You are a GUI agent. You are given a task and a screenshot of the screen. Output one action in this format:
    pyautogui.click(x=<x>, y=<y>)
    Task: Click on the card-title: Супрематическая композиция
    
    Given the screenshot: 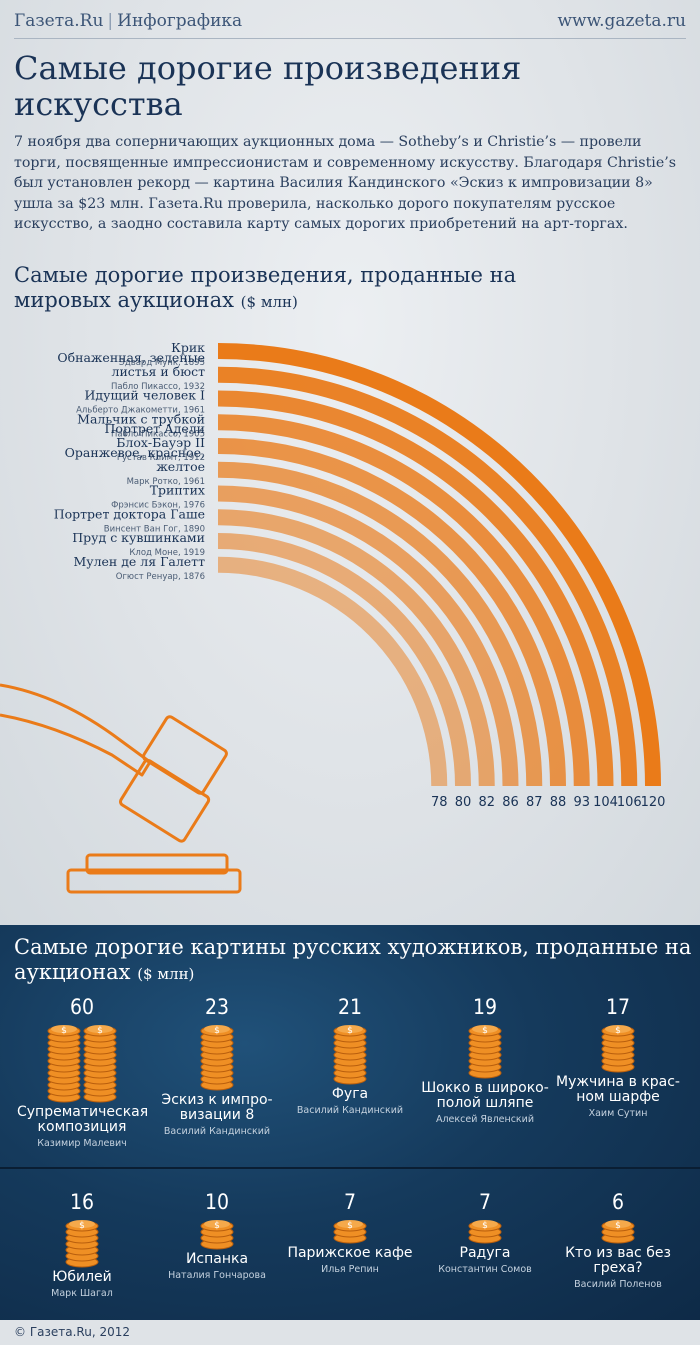 What is the action you would take?
    pyautogui.click(x=83, y=1119)
    